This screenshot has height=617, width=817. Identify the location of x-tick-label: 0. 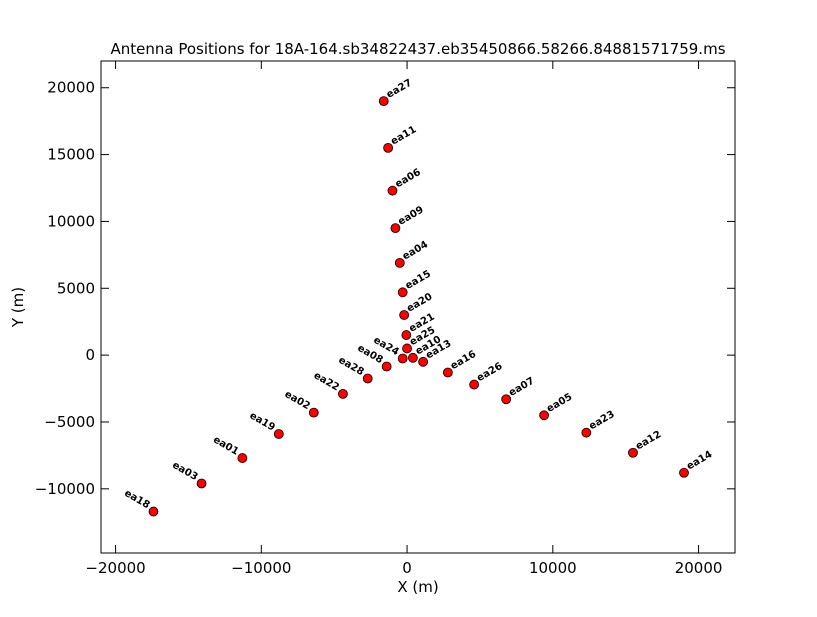
(407, 568).